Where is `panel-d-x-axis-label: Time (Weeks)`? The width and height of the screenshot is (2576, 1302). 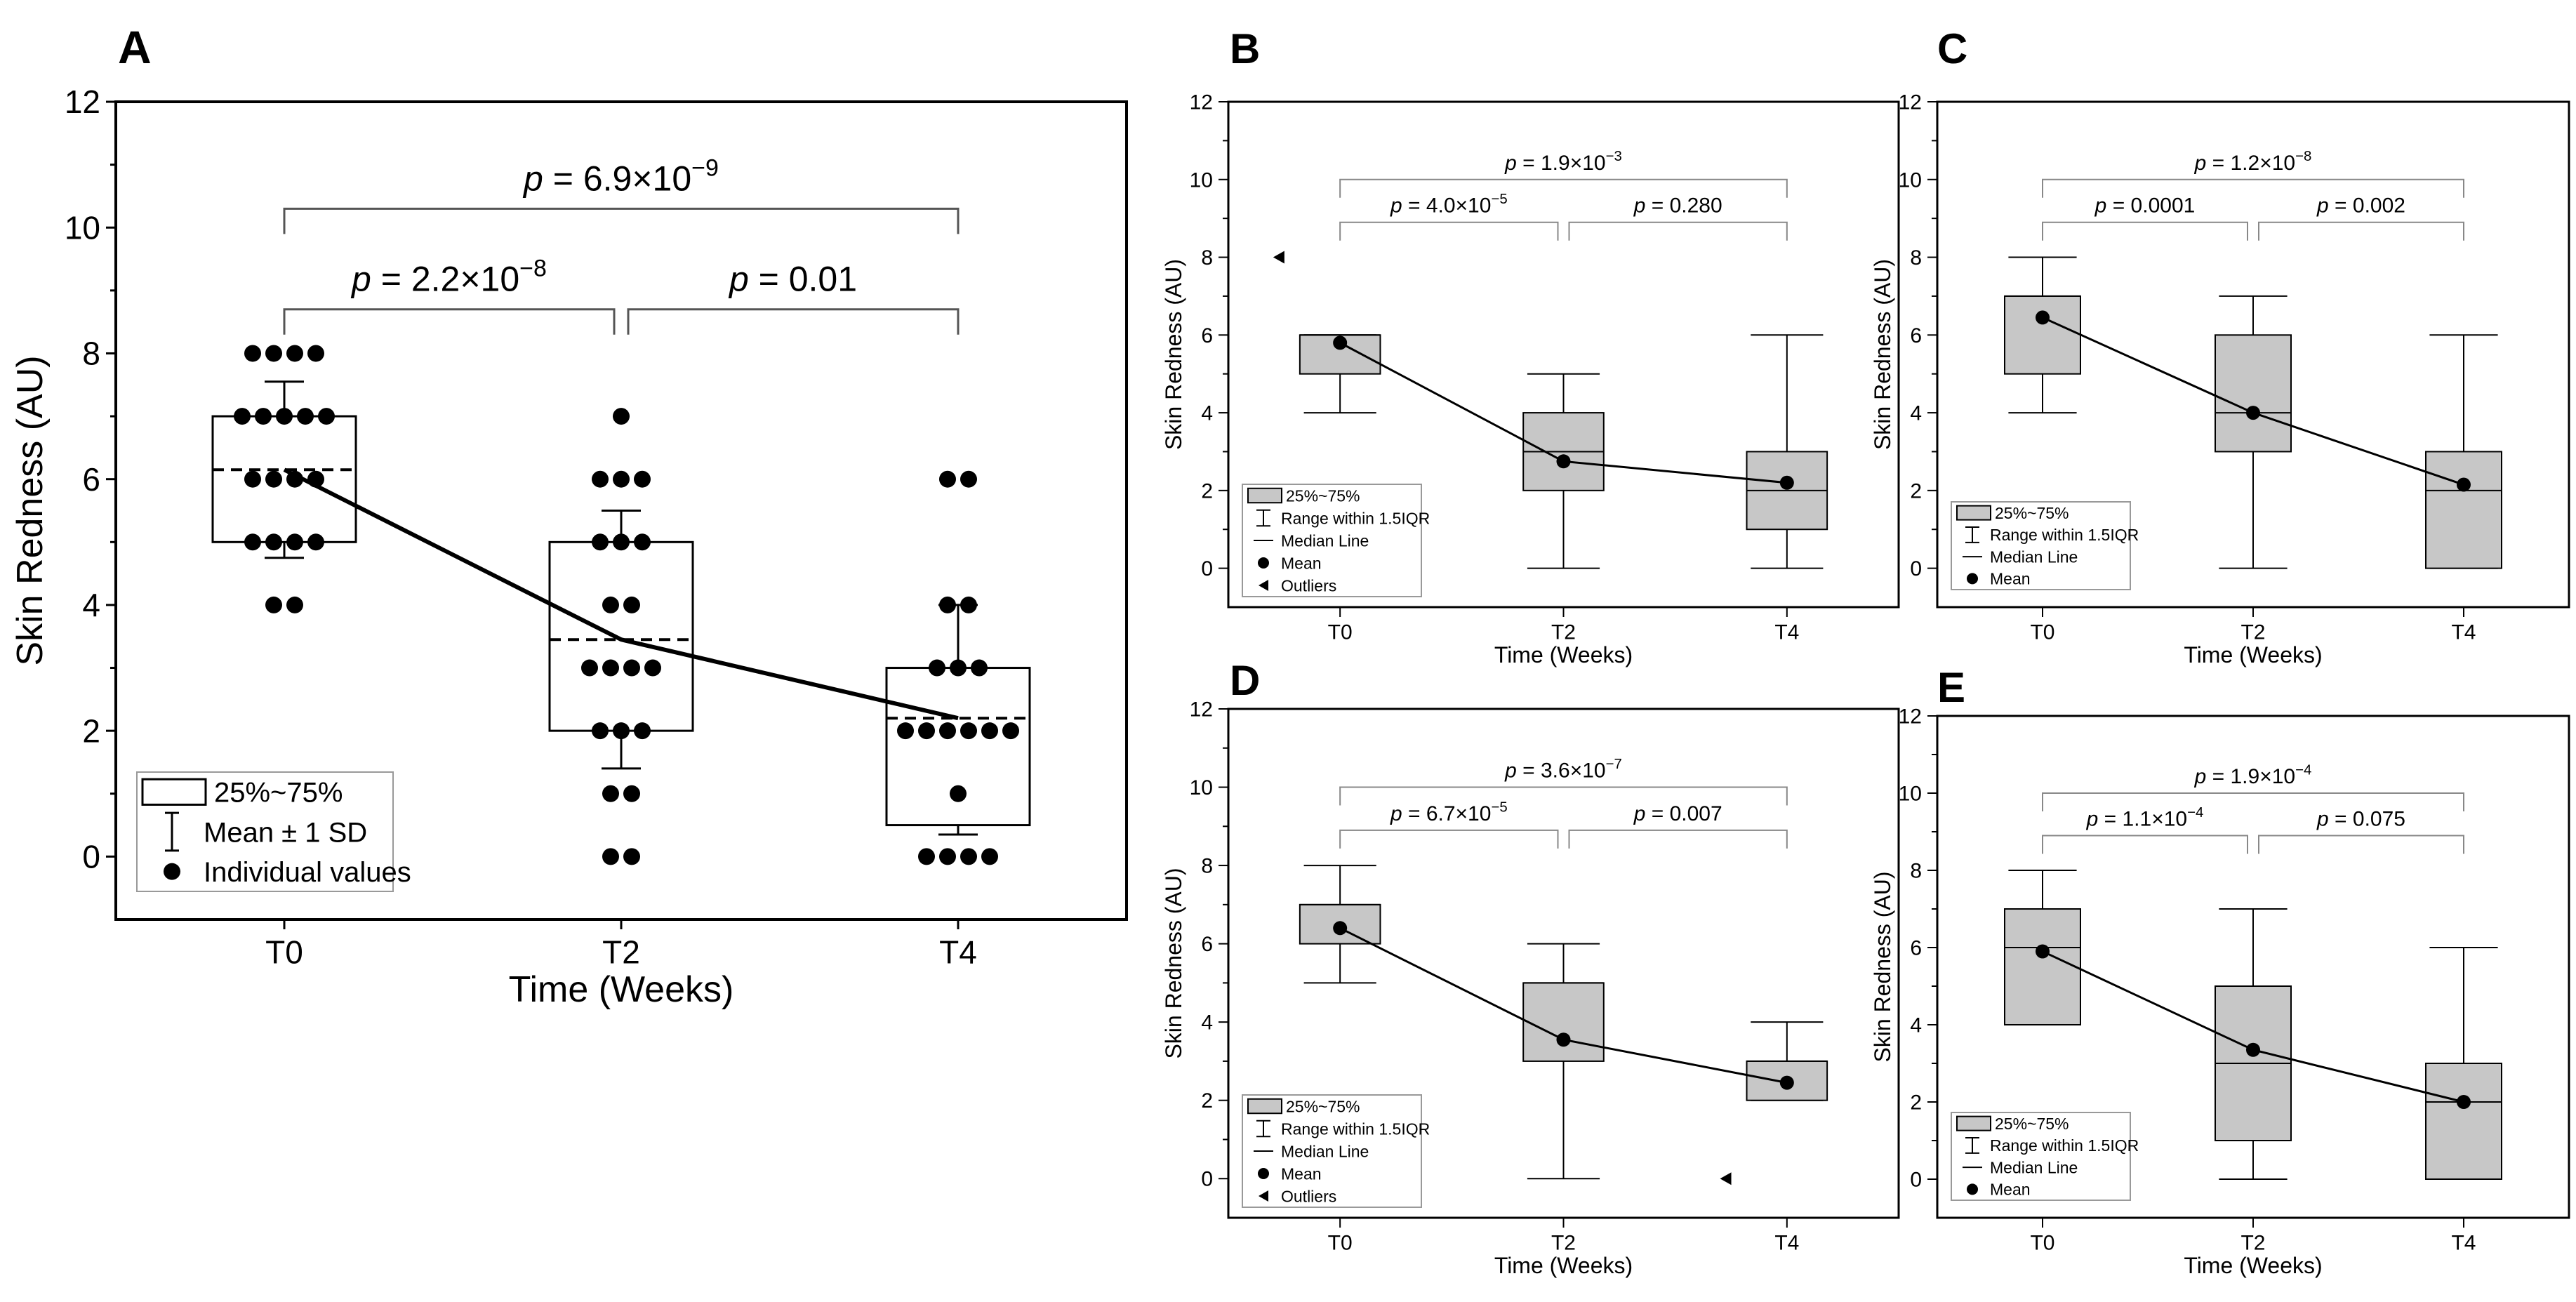 panel-d-x-axis-label: Time (Weeks) is located at coordinates (1564, 1265).